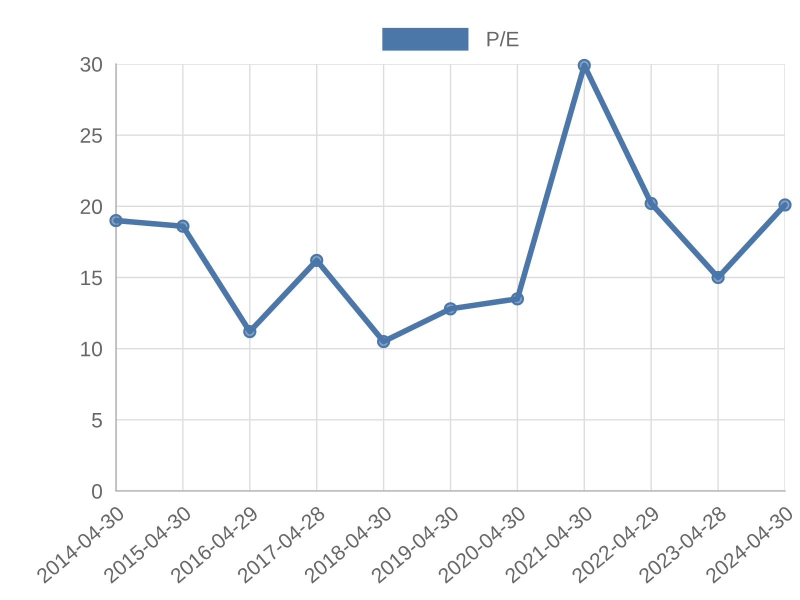  I want to click on y-tick-label: 30, so click(91, 64).